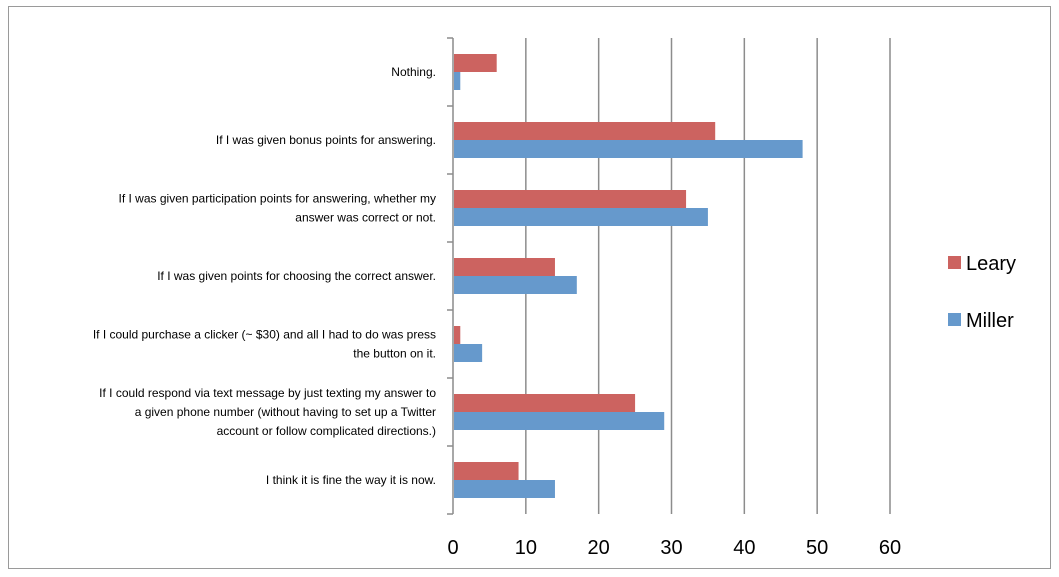  I want to click on x-tick-label: 40, so click(744, 548).